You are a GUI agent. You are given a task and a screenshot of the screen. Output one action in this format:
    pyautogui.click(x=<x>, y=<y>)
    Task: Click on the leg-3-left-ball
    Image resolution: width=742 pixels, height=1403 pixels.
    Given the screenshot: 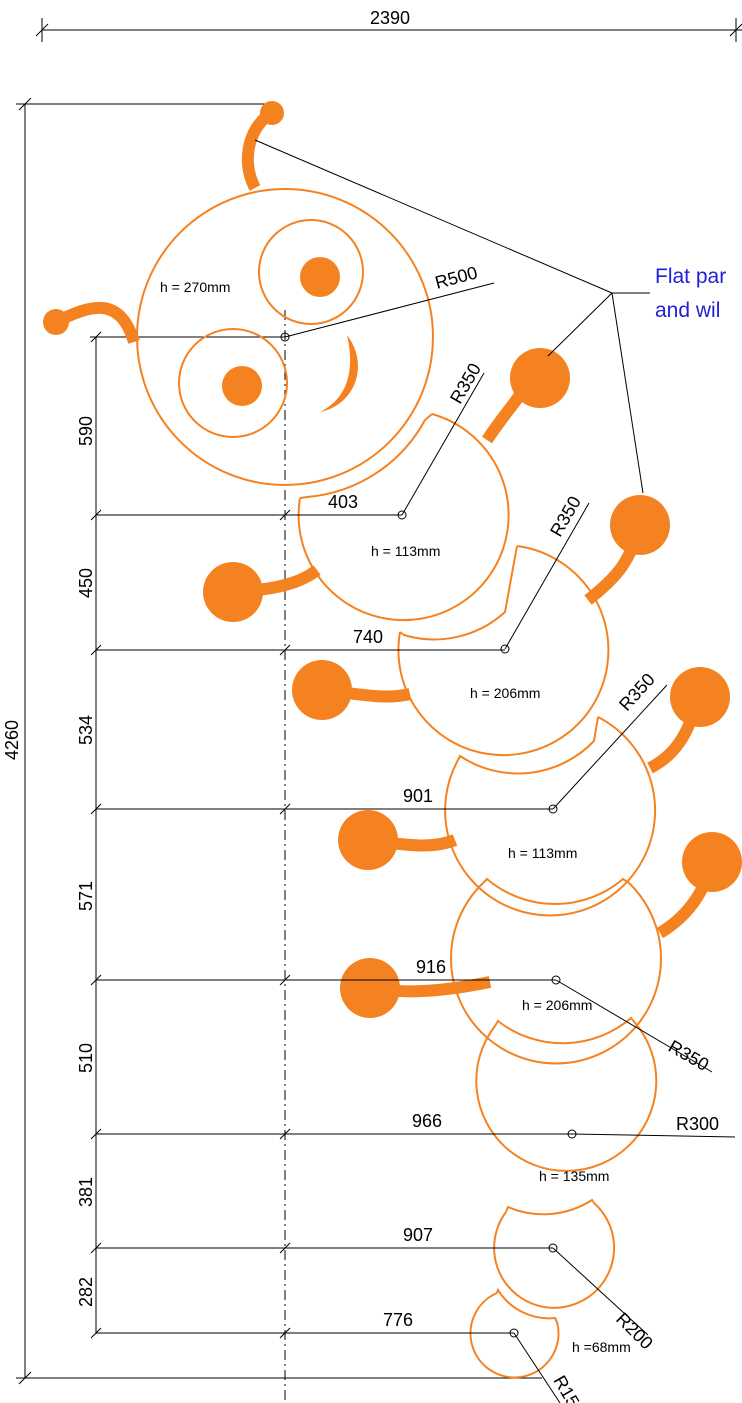 What is the action you would take?
    pyautogui.click(x=322, y=690)
    